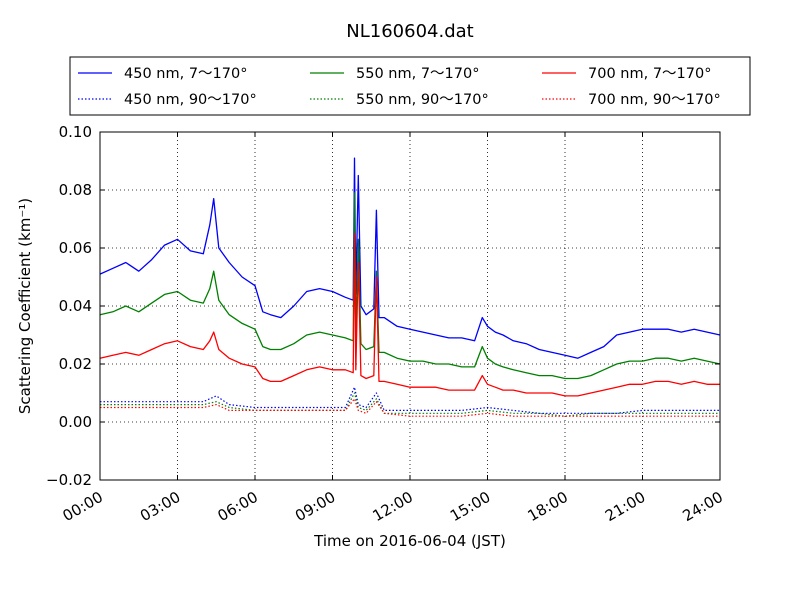 The width and height of the screenshot is (800, 600). What do you see at coordinates (417, 74) in the screenshot?
I see `legend-label-3: 550 nm, 7～170°` at bounding box center [417, 74].